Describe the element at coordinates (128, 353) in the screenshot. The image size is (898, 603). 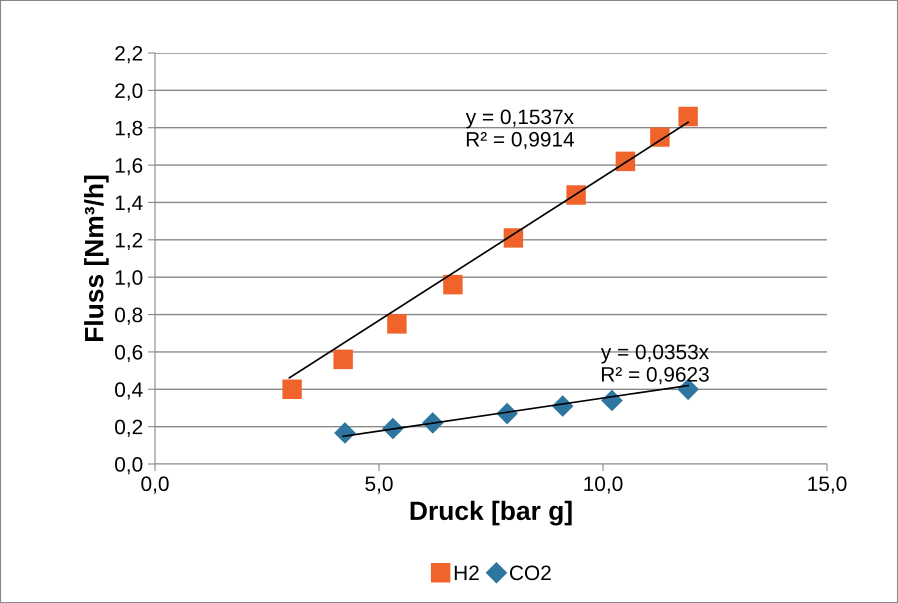
I see `y-tick-label: 0,6` at that location.